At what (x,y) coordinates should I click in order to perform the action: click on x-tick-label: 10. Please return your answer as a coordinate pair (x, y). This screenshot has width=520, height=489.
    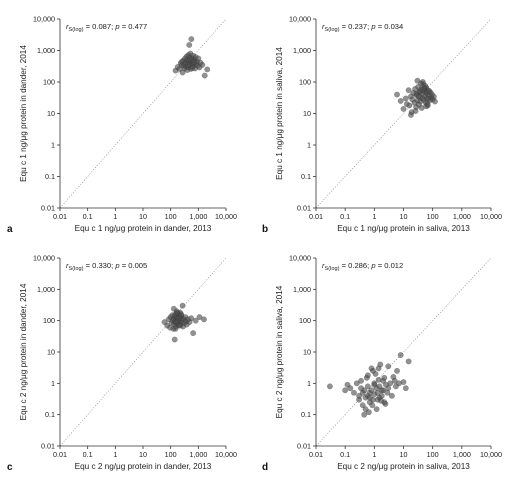
    Looking at the image, I should click on (404, 216).